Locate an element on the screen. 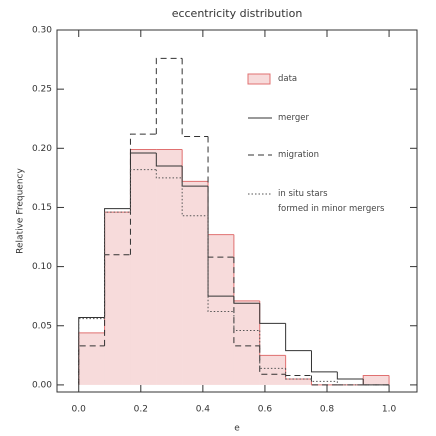 Image resolution: width=436 pixels, height=436 pixels. y-tick-label: 0.25 is located at coordinates (42, 90).